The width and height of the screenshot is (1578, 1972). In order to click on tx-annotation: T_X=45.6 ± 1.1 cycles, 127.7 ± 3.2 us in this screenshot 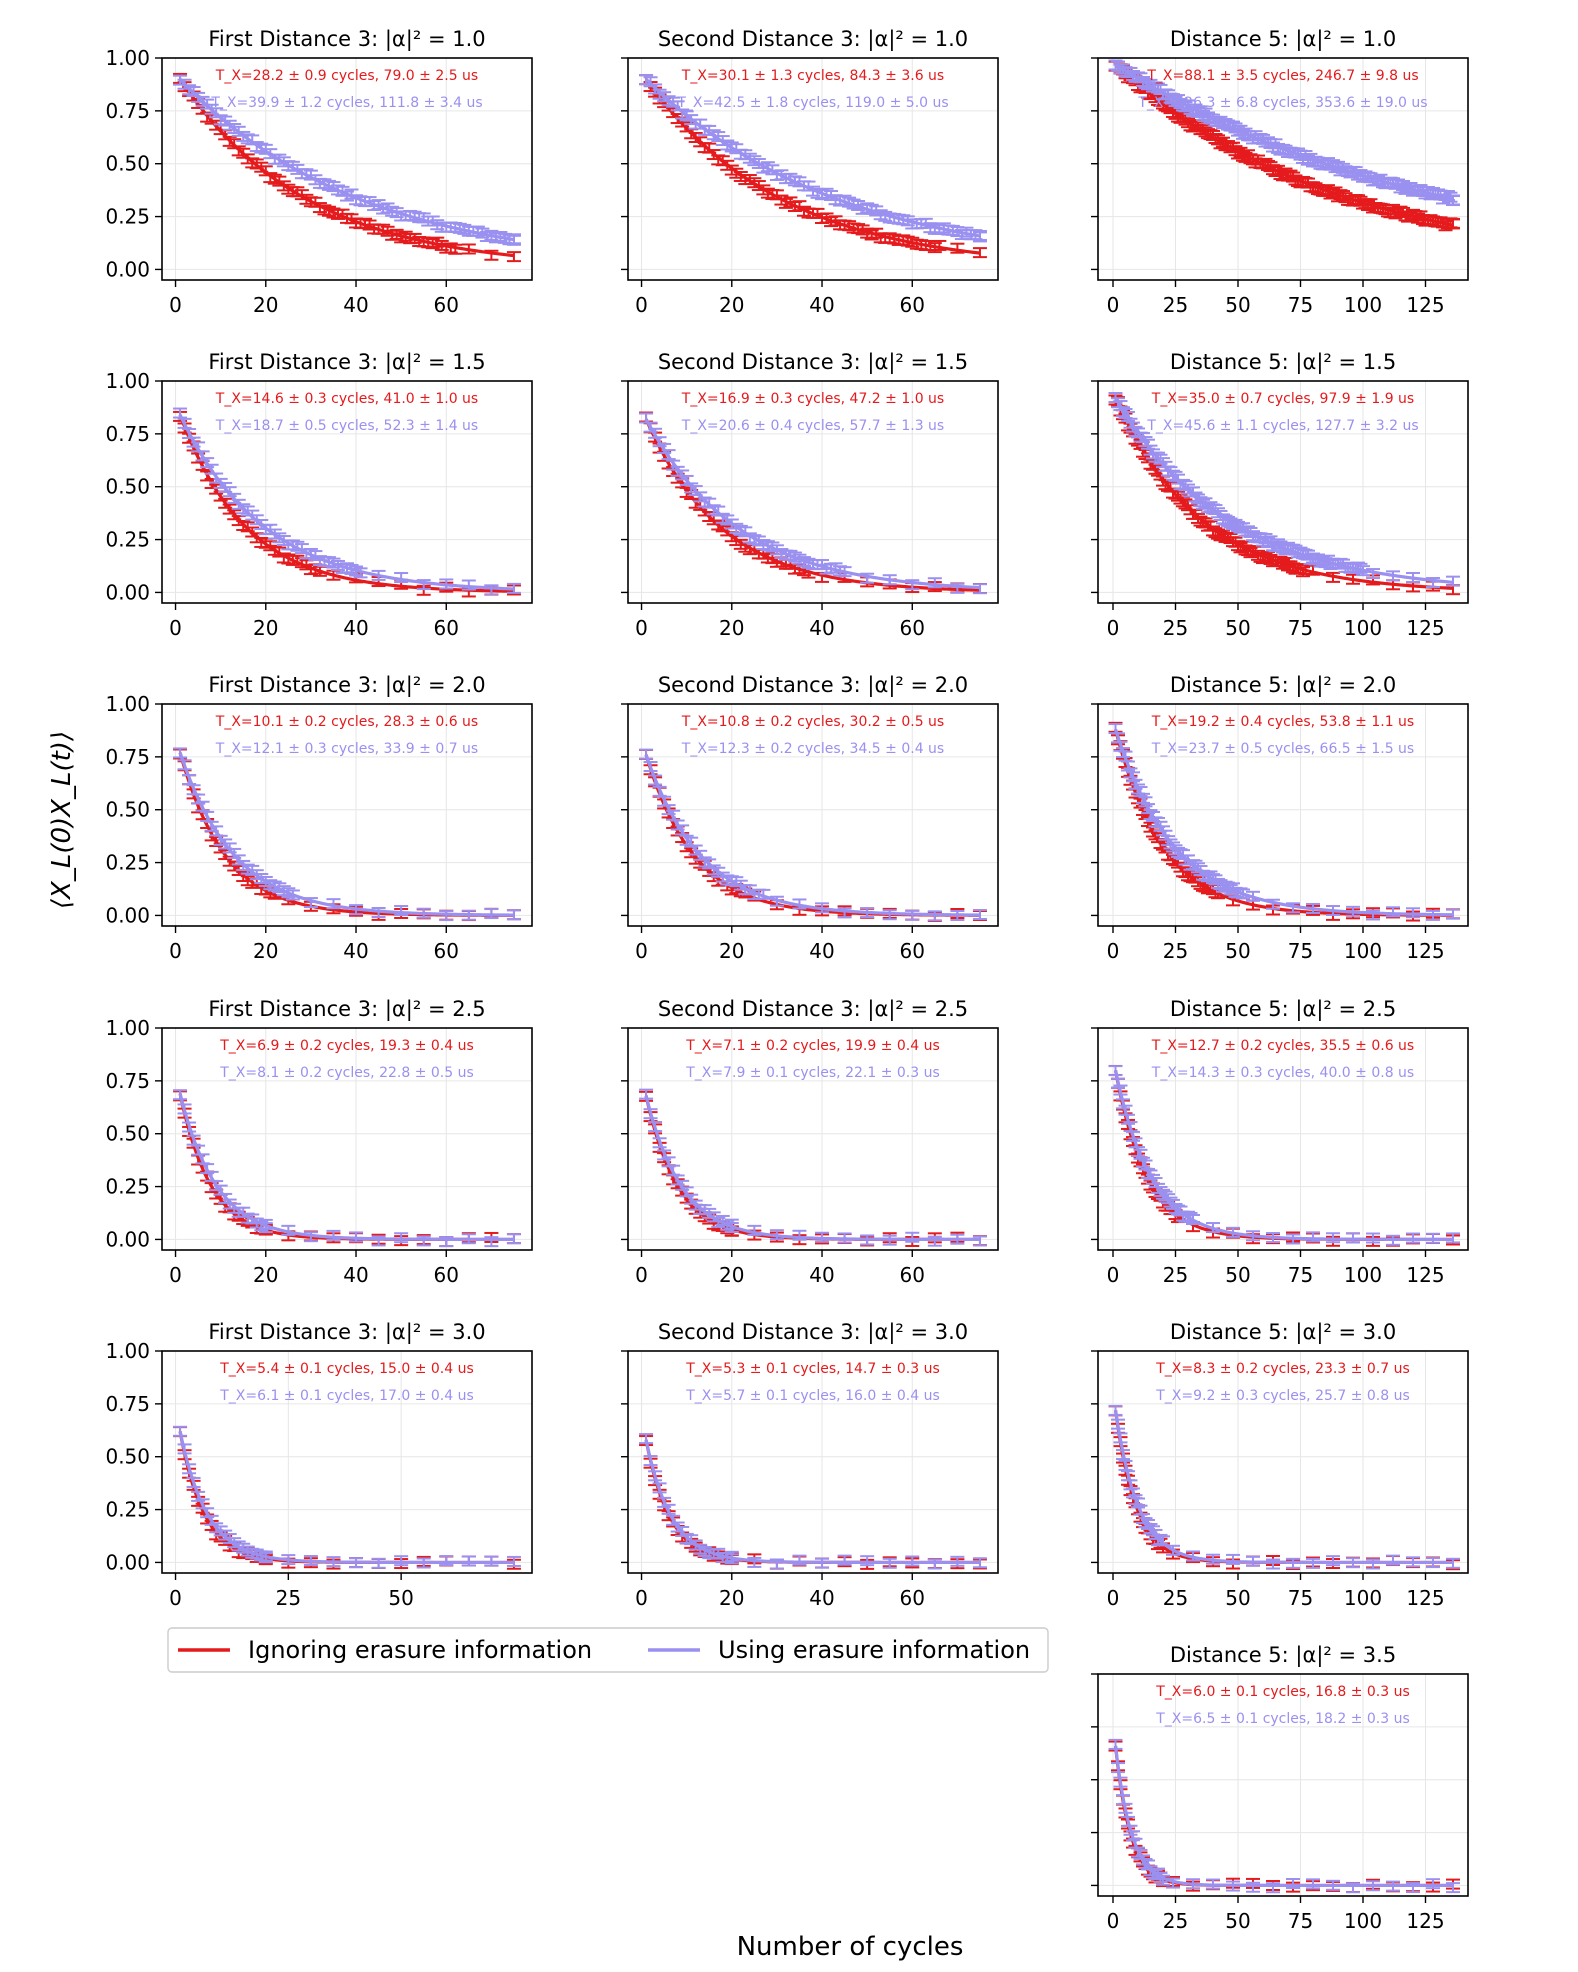, I will do `click(1282, 426)`.